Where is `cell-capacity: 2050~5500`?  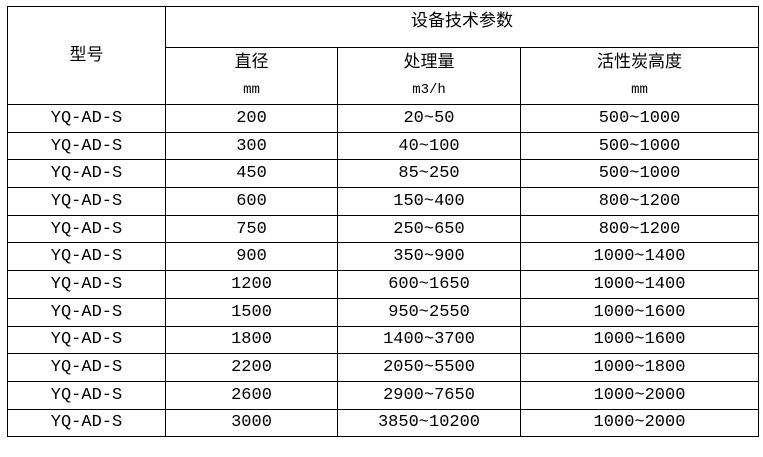 cell-capacity: 2050~5500 is located at coordinates (429, 367).